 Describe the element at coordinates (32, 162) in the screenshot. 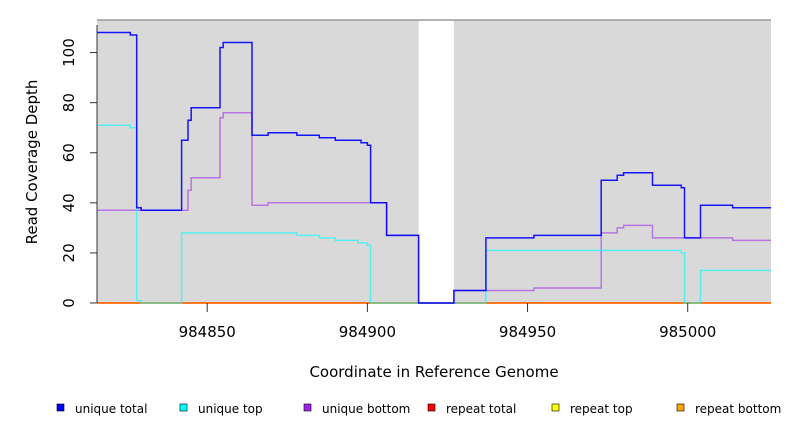

I see `y-axis-label: Read Coverage Depth` at that location.